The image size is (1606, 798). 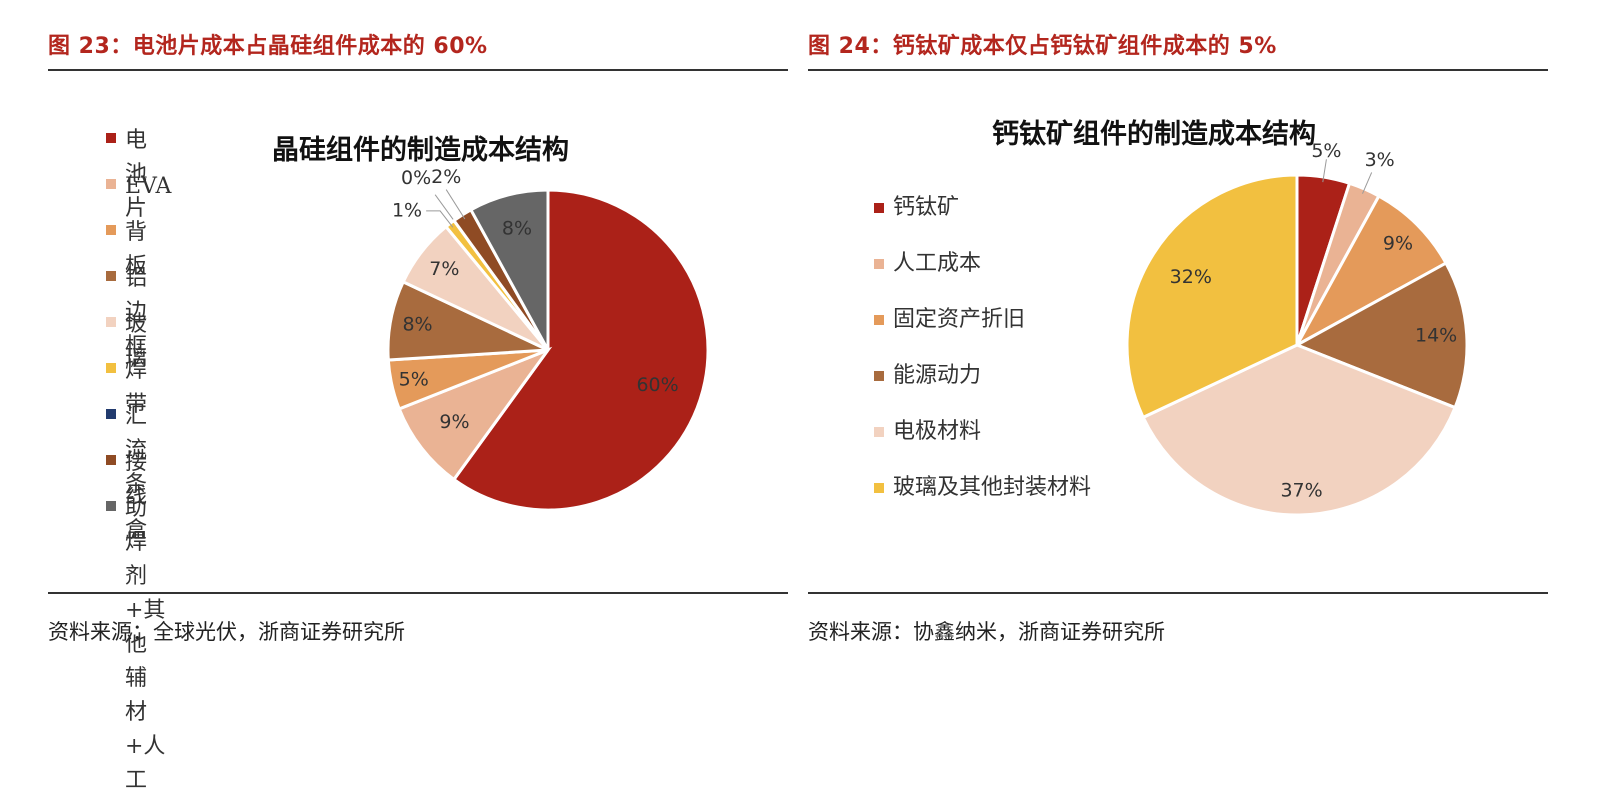 What do you see at coordinates (136, 450) in the screenshot?
I see `legend-label: 汇流条` at bounding box center [136, 450].